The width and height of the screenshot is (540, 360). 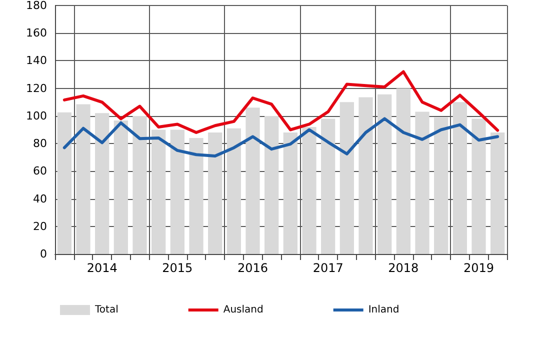 What do you see at coordinates (36, 6) in the screenshot?
I see `y-tick-label: 180` at bounding box center [36, 6].